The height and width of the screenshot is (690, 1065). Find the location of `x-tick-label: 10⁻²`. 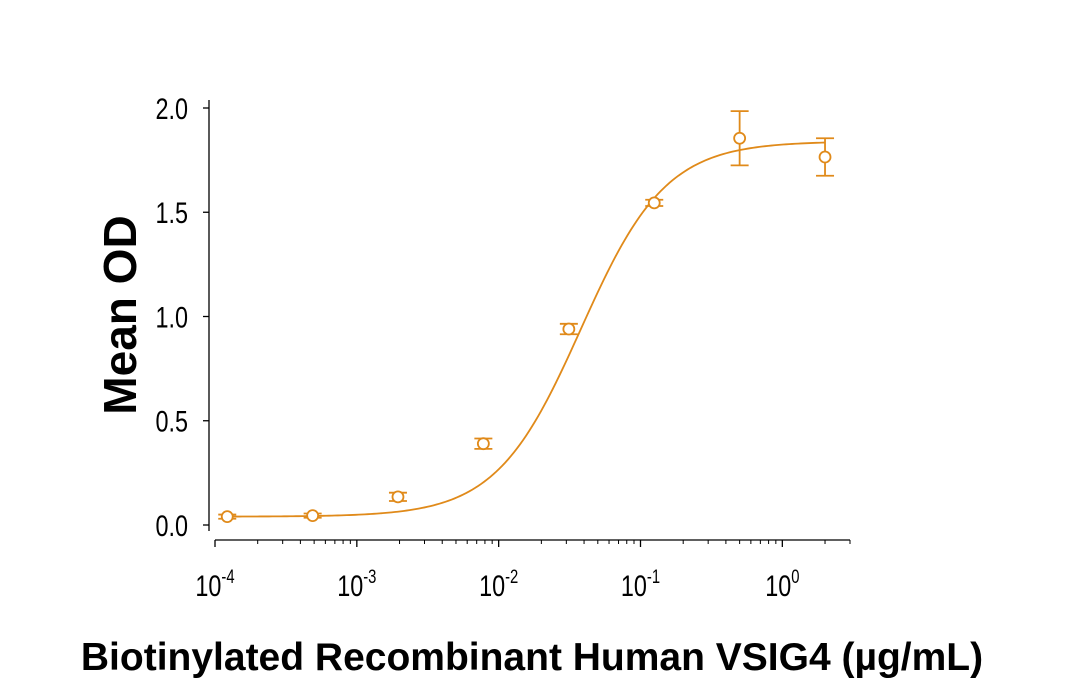

x-tick-label: 10⁻² is located at coordinates (498, 584).